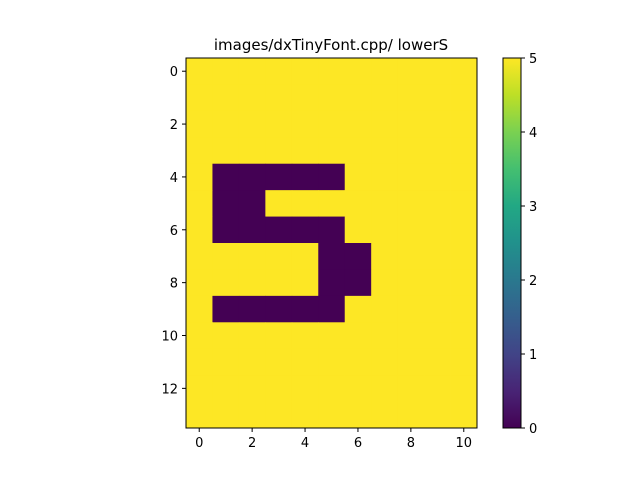 The image size is (640, 480). Describe the element at coordinates (174, 72) in the screenshot. I see `y-tick-label: 0` at that location.